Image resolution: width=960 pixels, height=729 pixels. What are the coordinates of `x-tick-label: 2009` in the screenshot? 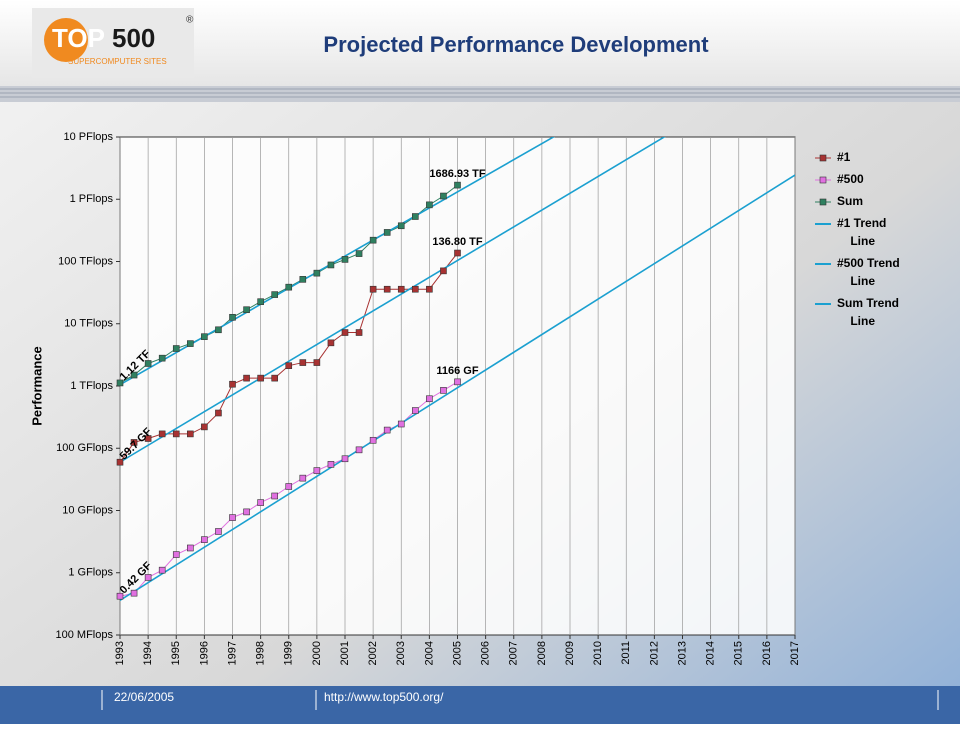 It's located at (570, 653).